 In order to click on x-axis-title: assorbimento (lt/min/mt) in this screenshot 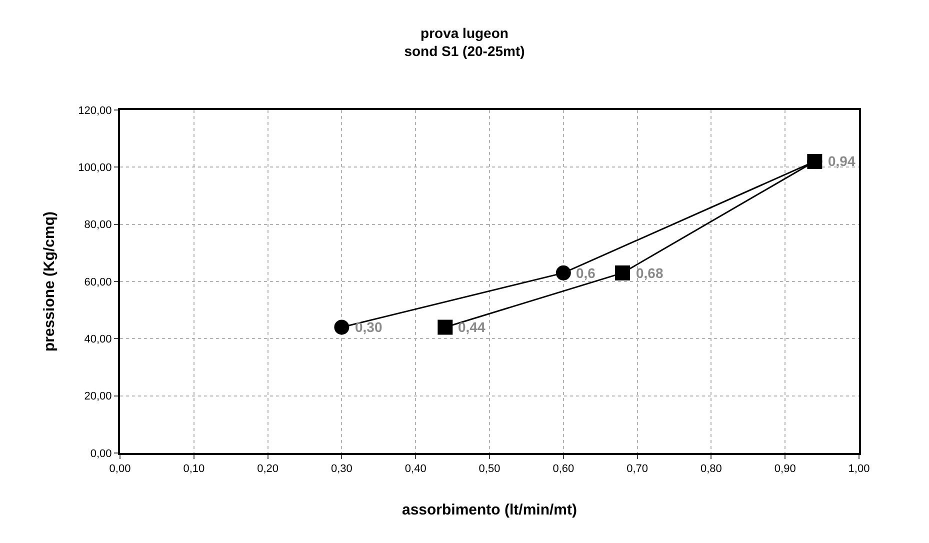, I will do `click(490, 510)`.